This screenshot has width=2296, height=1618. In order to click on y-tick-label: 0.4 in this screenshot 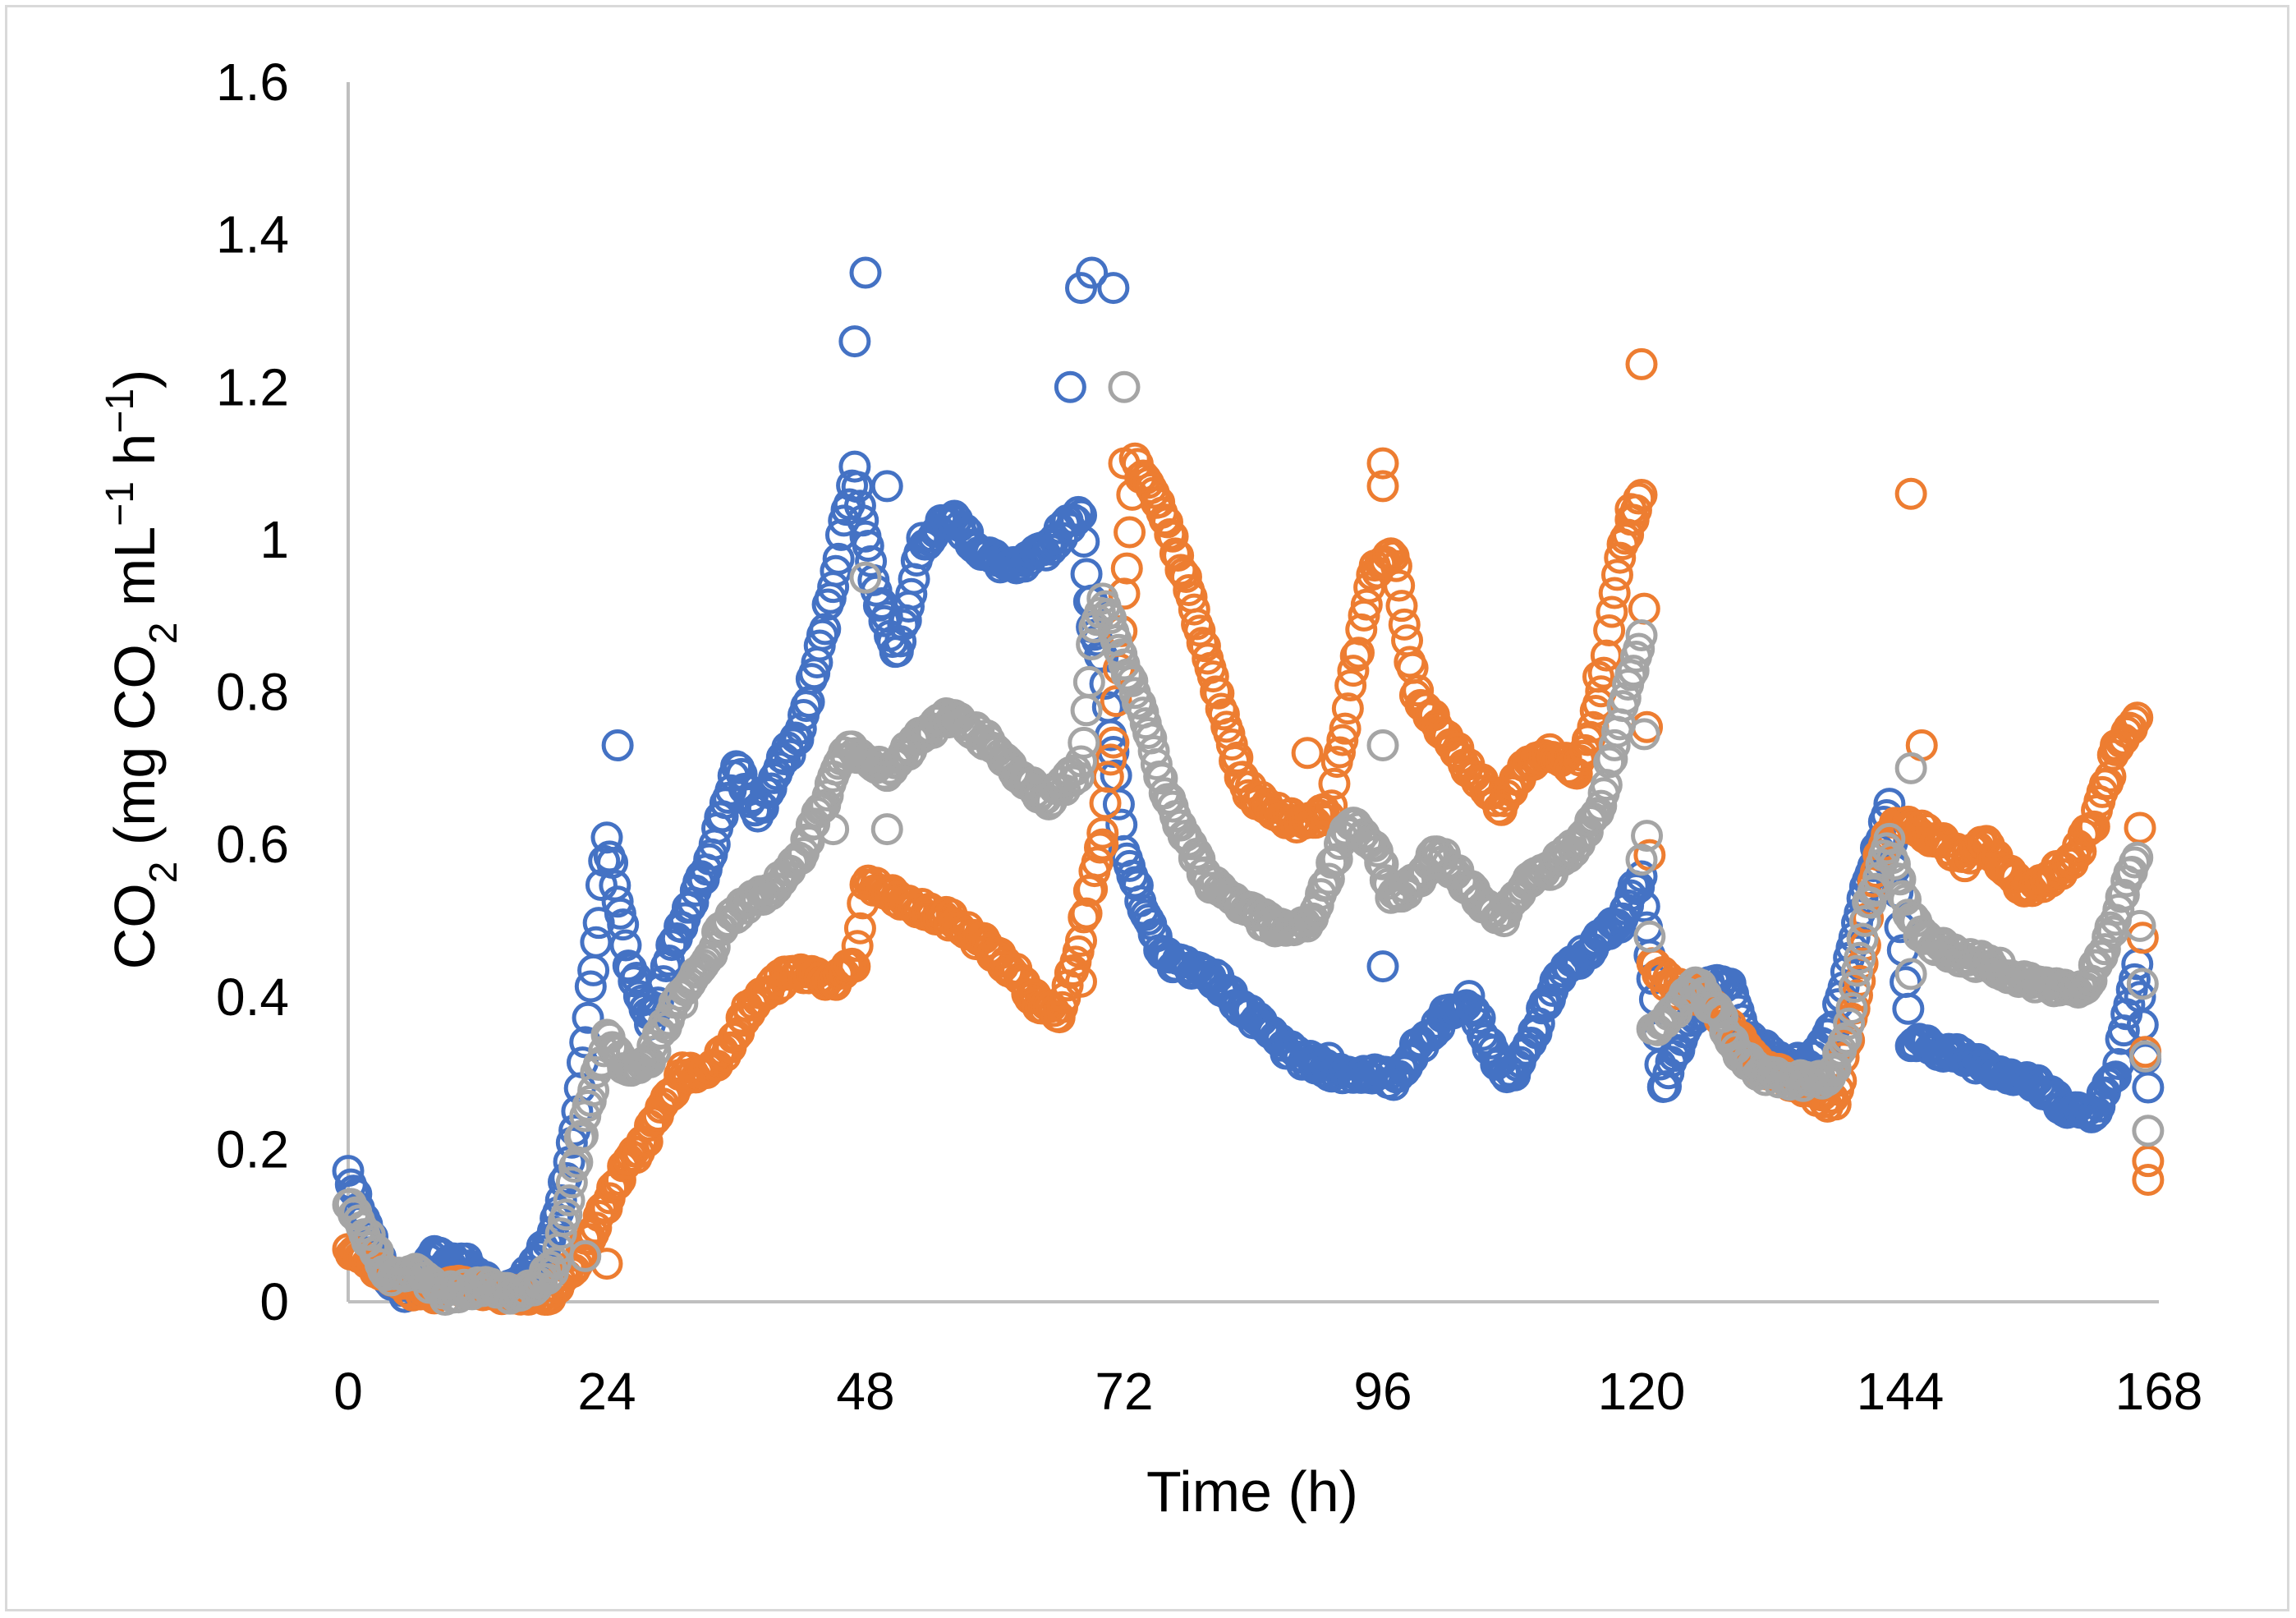, I will do `click(253, 997)`.